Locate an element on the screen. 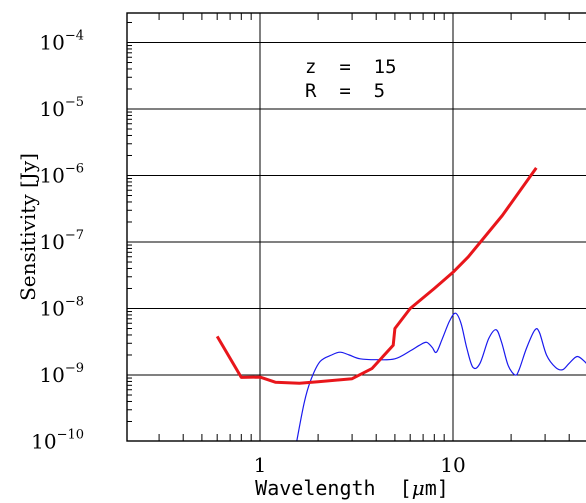  annotation-r: R = 5 is located at coordinates (345, 91).